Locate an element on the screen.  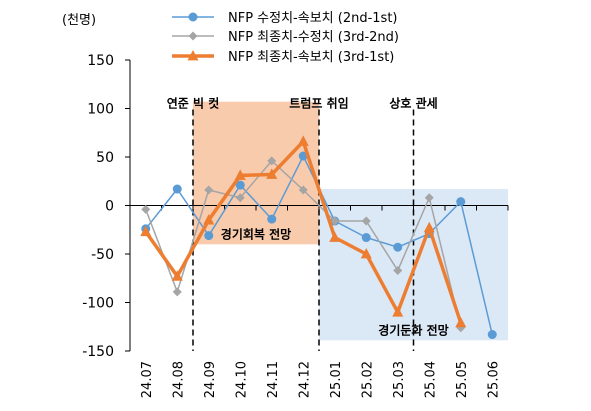
y-tick-label: 100 is located at coordinates (100, 110).